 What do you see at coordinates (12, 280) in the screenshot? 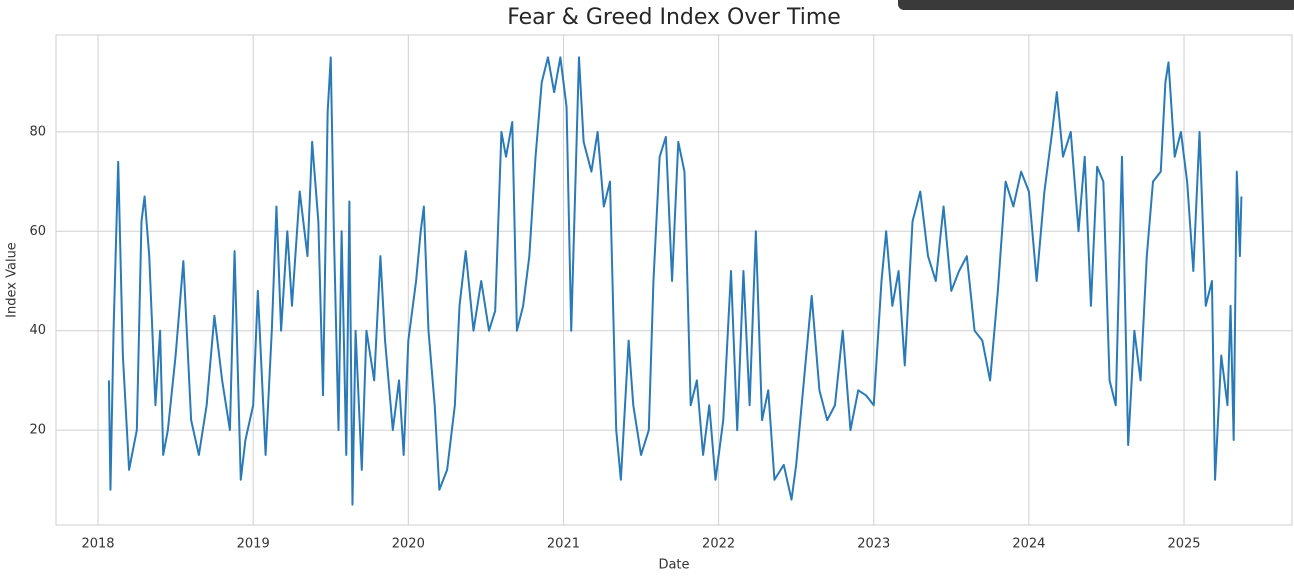
I see `y-axis-label: Index Value` at bounding box center [12, 280].